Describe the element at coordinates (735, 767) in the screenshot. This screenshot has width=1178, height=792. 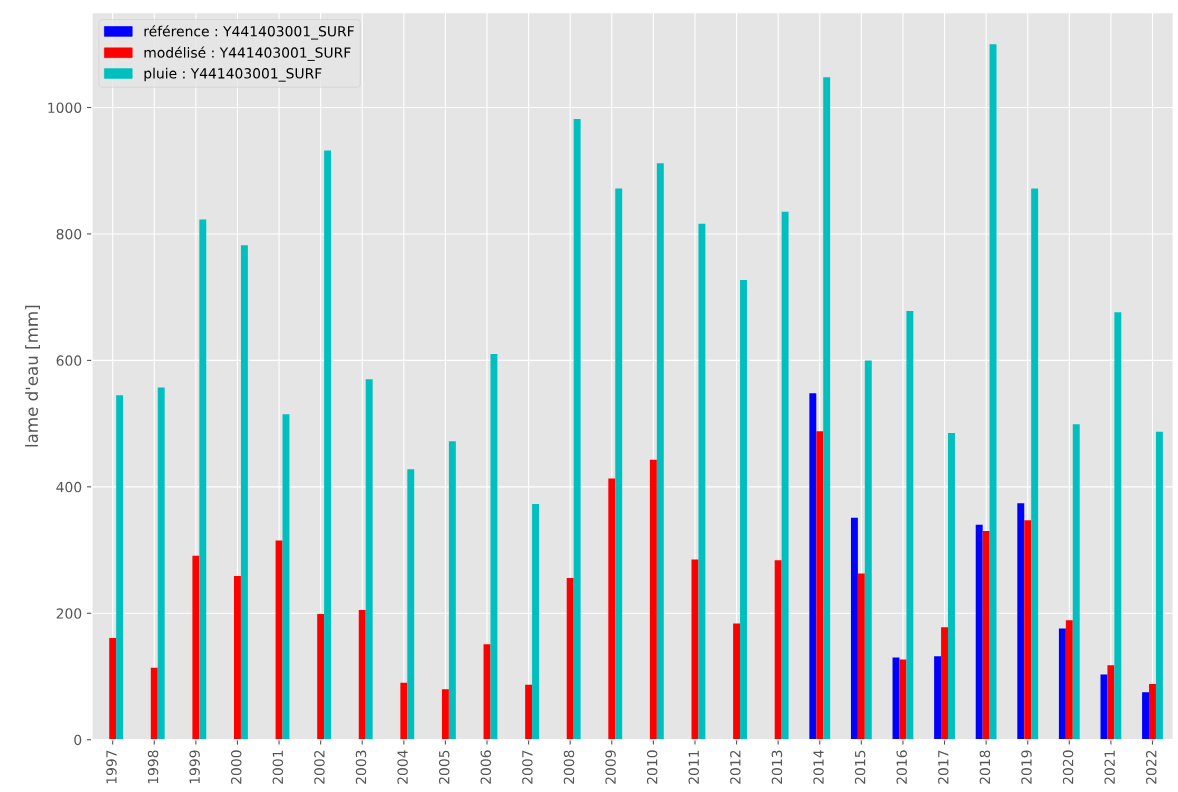
I see `x-tick-label: 2012` at that location.